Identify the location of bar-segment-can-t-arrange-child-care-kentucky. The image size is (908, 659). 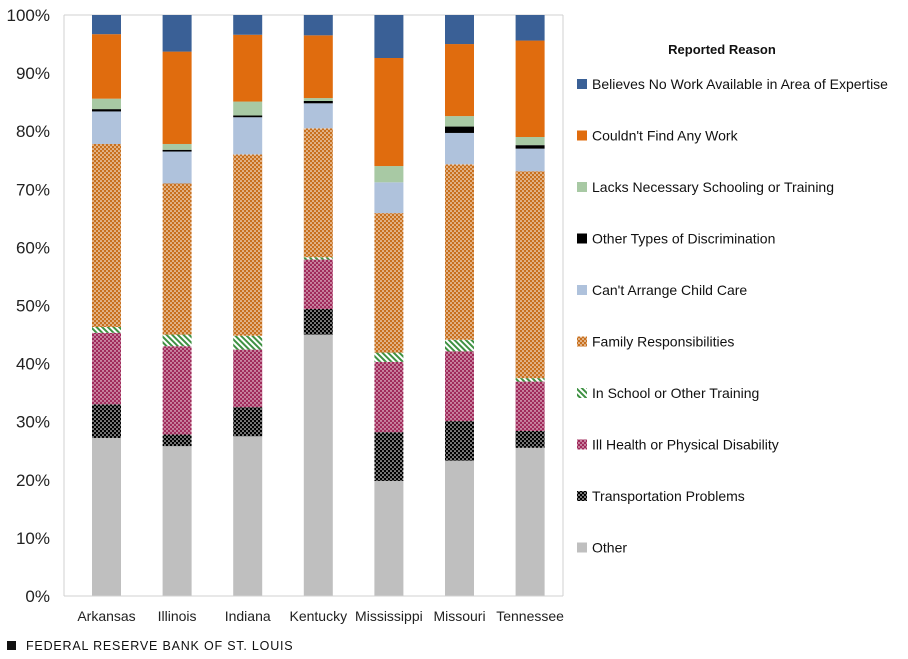
(318, 116).